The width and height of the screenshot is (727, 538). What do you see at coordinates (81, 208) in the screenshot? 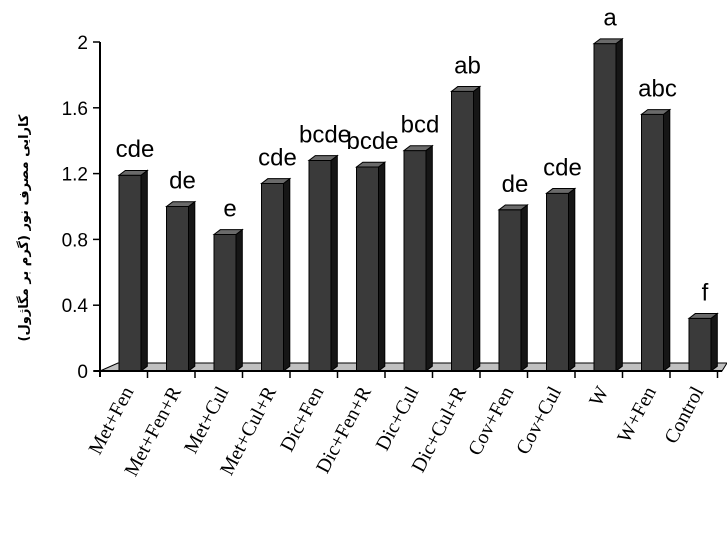
I see `y-ticks-group: 0 0.4 0.8 1.2 1.6 2` at bounding box center [81, 208].